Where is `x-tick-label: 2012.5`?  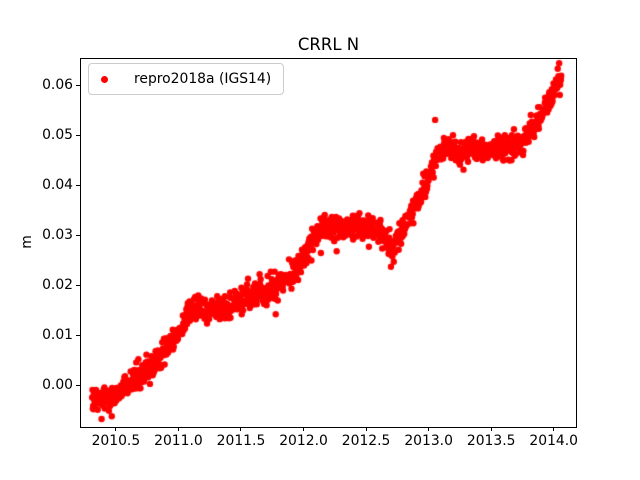
x-tick-label: 2012.5 is located at coordinates (366, 441).